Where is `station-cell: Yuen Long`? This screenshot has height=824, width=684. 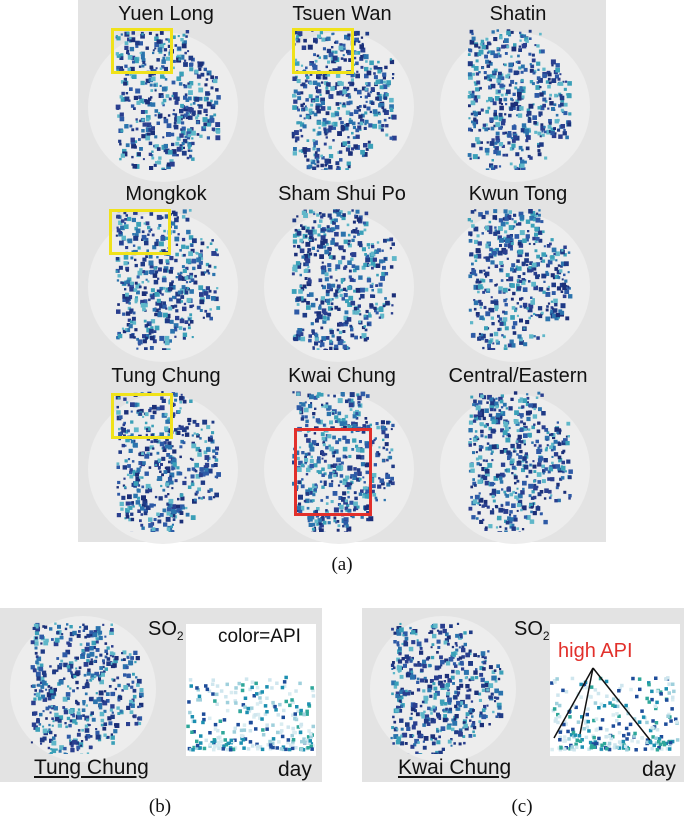
station-cell: Yuen Long is located at coordinates (166, 91).